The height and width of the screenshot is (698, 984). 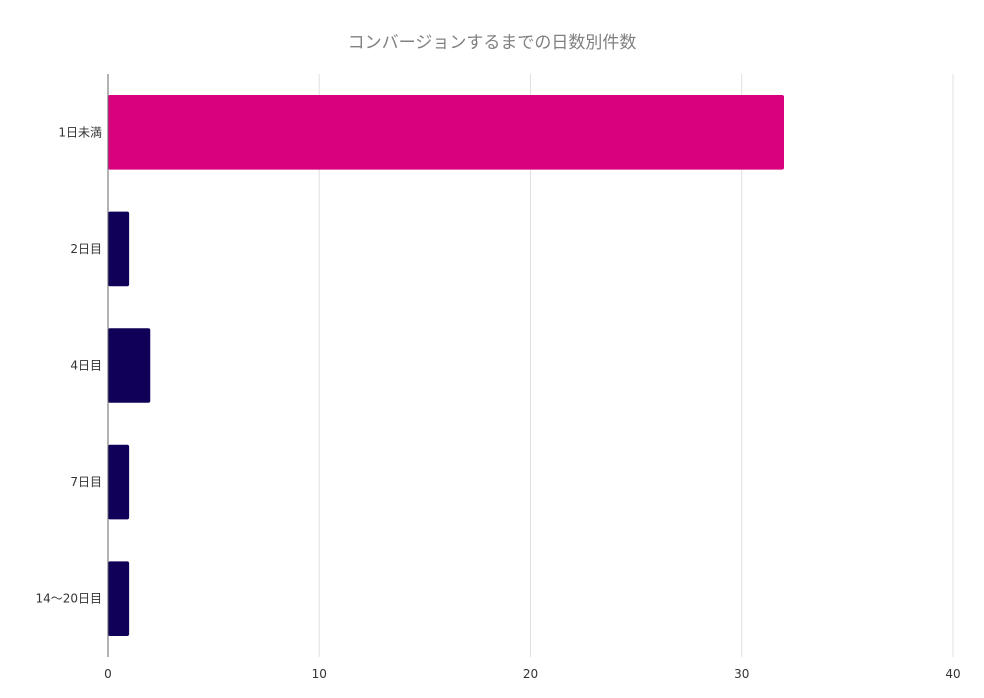 I want to click on x-tick-label: 20, so click(x=530, y=674).